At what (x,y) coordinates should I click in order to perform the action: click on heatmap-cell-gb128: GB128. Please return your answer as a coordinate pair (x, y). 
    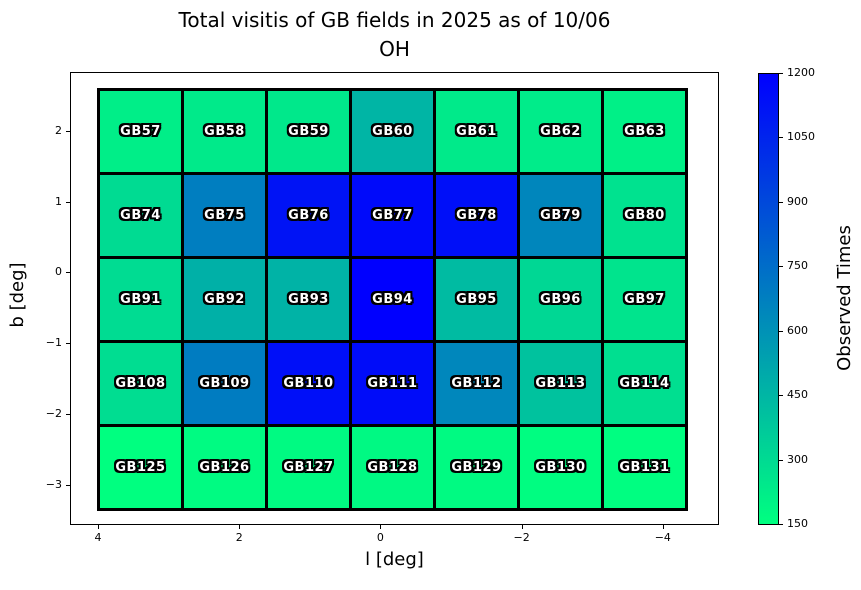
    Looking at the image, I should click on (392, 467).